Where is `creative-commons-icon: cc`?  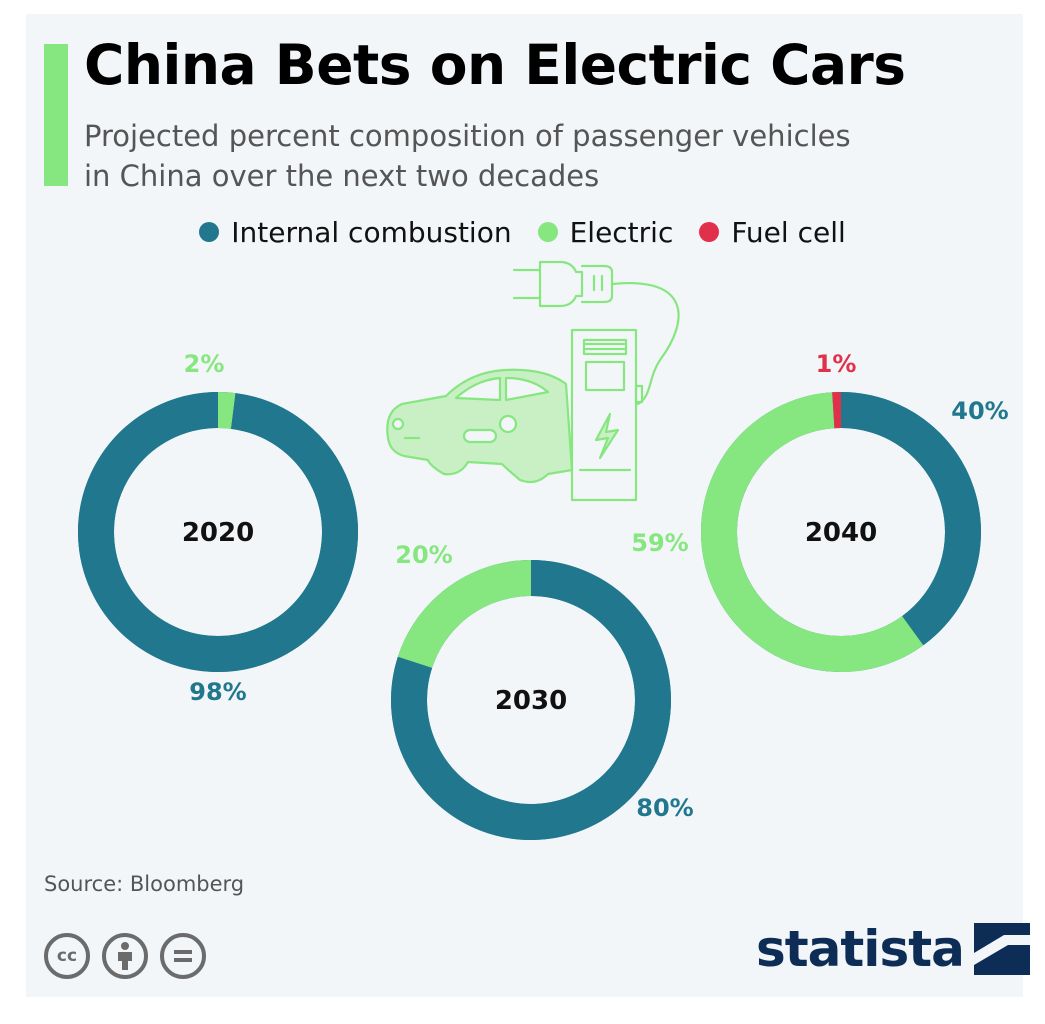
creative-commons-icon: cc is located at coordinates (67, 956).